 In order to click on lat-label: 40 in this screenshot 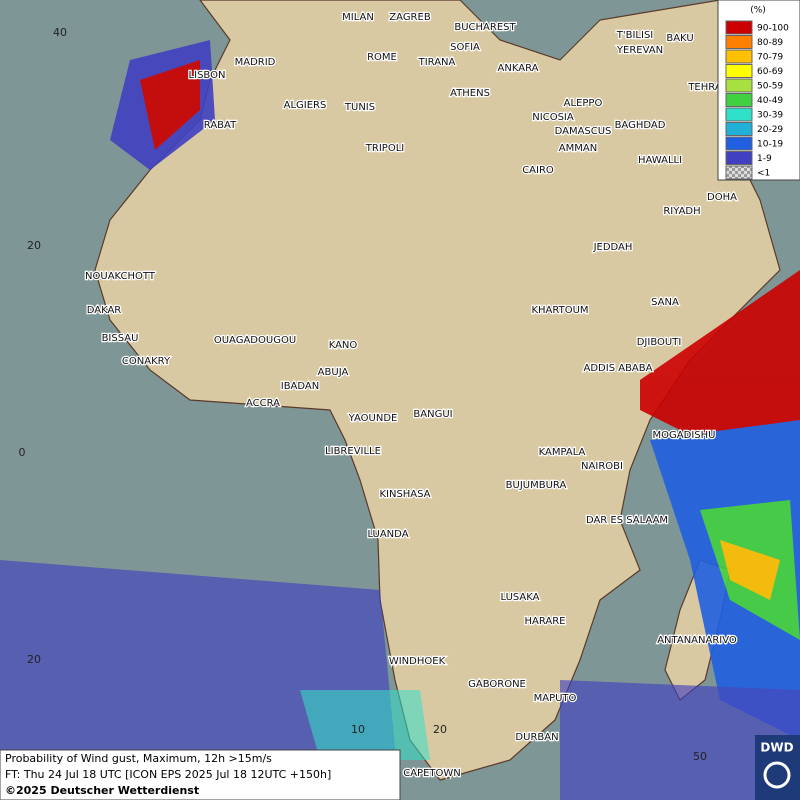, I will do `click(60, 32)`.